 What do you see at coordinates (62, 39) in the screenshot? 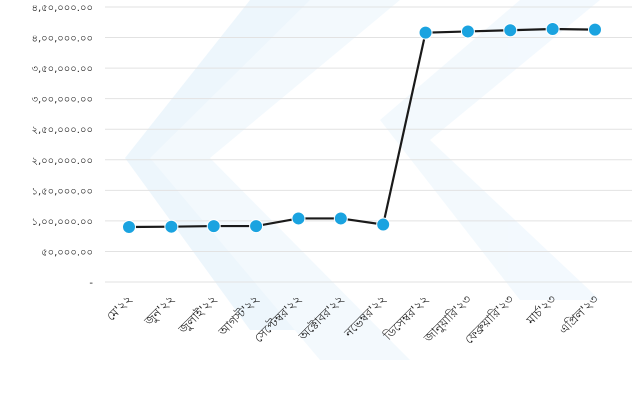
I see `y-tick-label: ৪,০০,০০০.০০` at bounding box center [62, 39].